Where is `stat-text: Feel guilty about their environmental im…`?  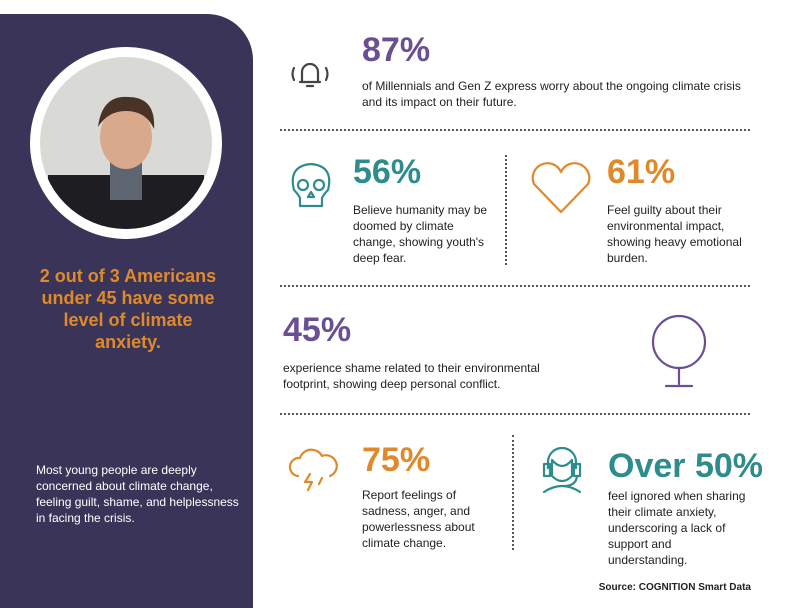
stat-text: Feel guilty about their environmental im… is located at coordinates (674, 234).